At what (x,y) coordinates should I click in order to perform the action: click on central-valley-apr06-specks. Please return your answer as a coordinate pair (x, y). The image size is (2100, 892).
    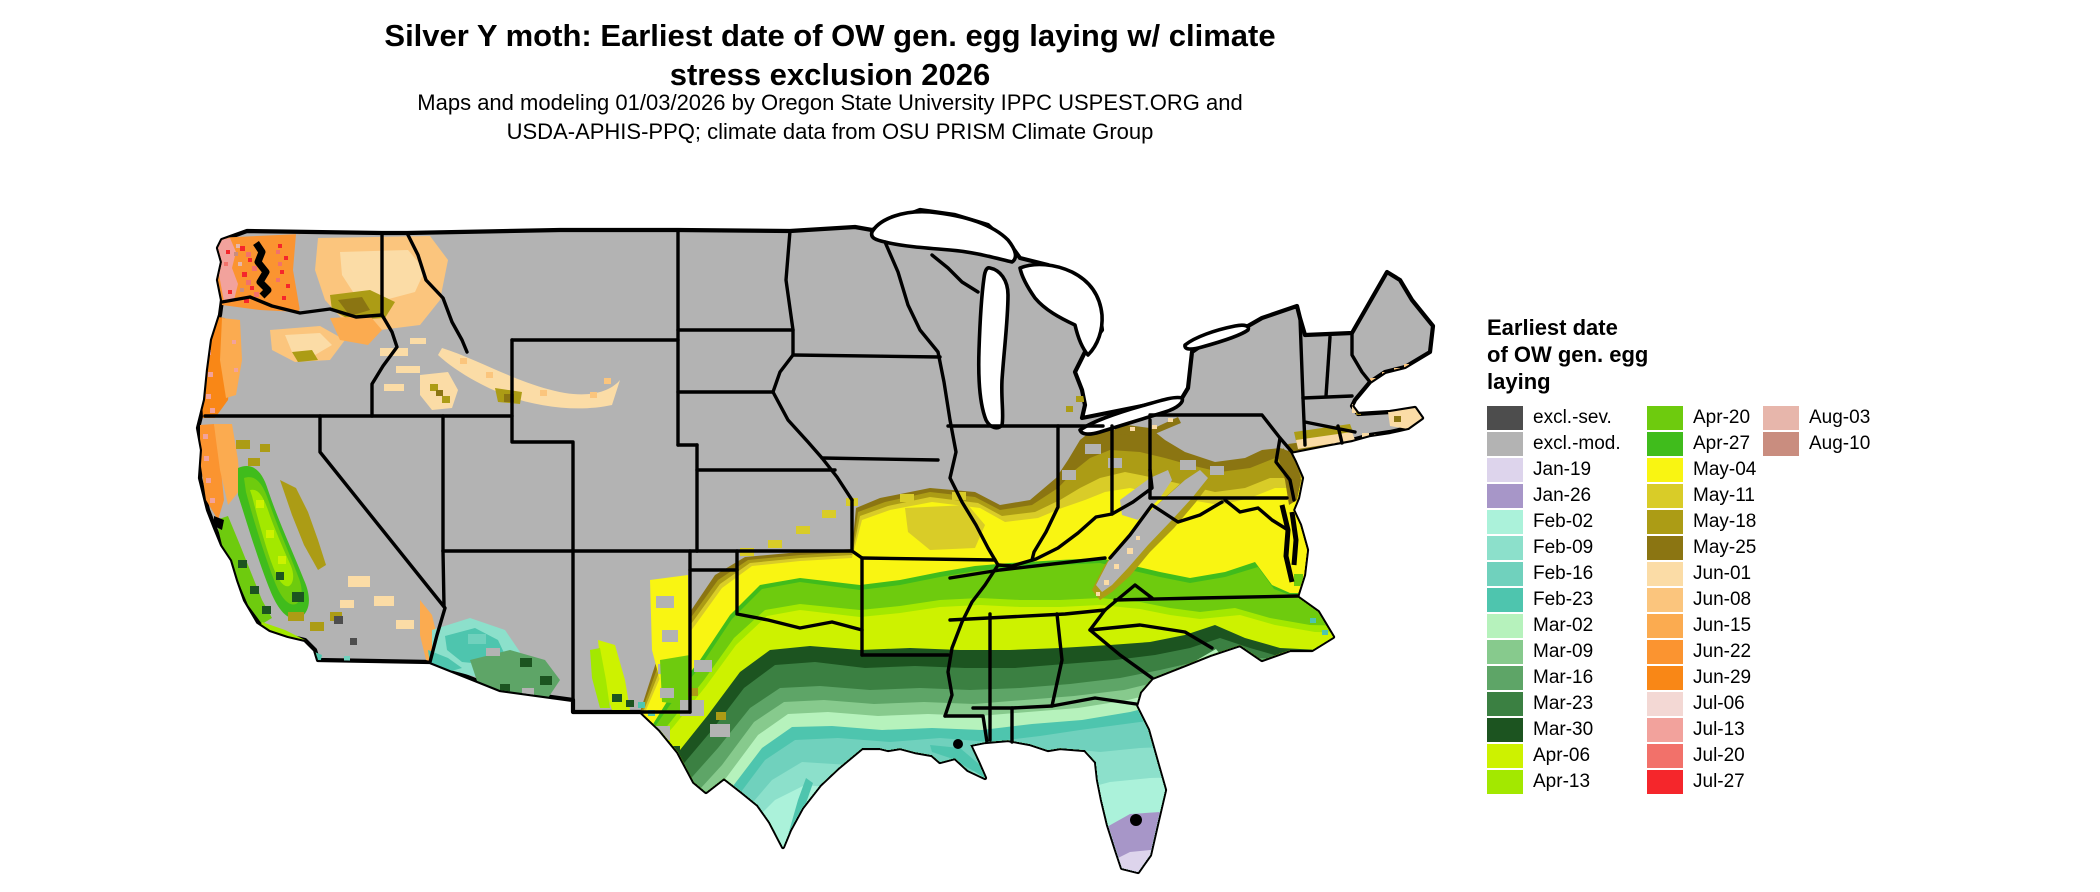
    Looking at the image, I should click on (271, 532).